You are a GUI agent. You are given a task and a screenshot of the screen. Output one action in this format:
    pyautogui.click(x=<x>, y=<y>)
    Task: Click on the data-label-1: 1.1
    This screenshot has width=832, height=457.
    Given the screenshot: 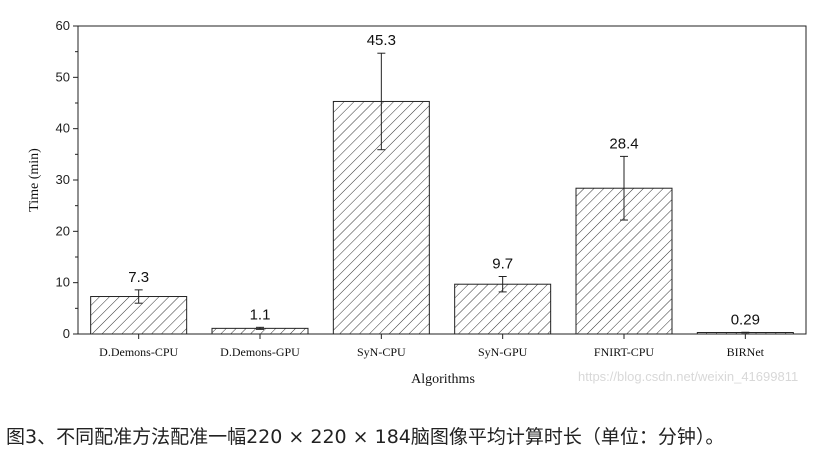 What is the action you would take?
    pyautogui.click(x=260, y=314)
    